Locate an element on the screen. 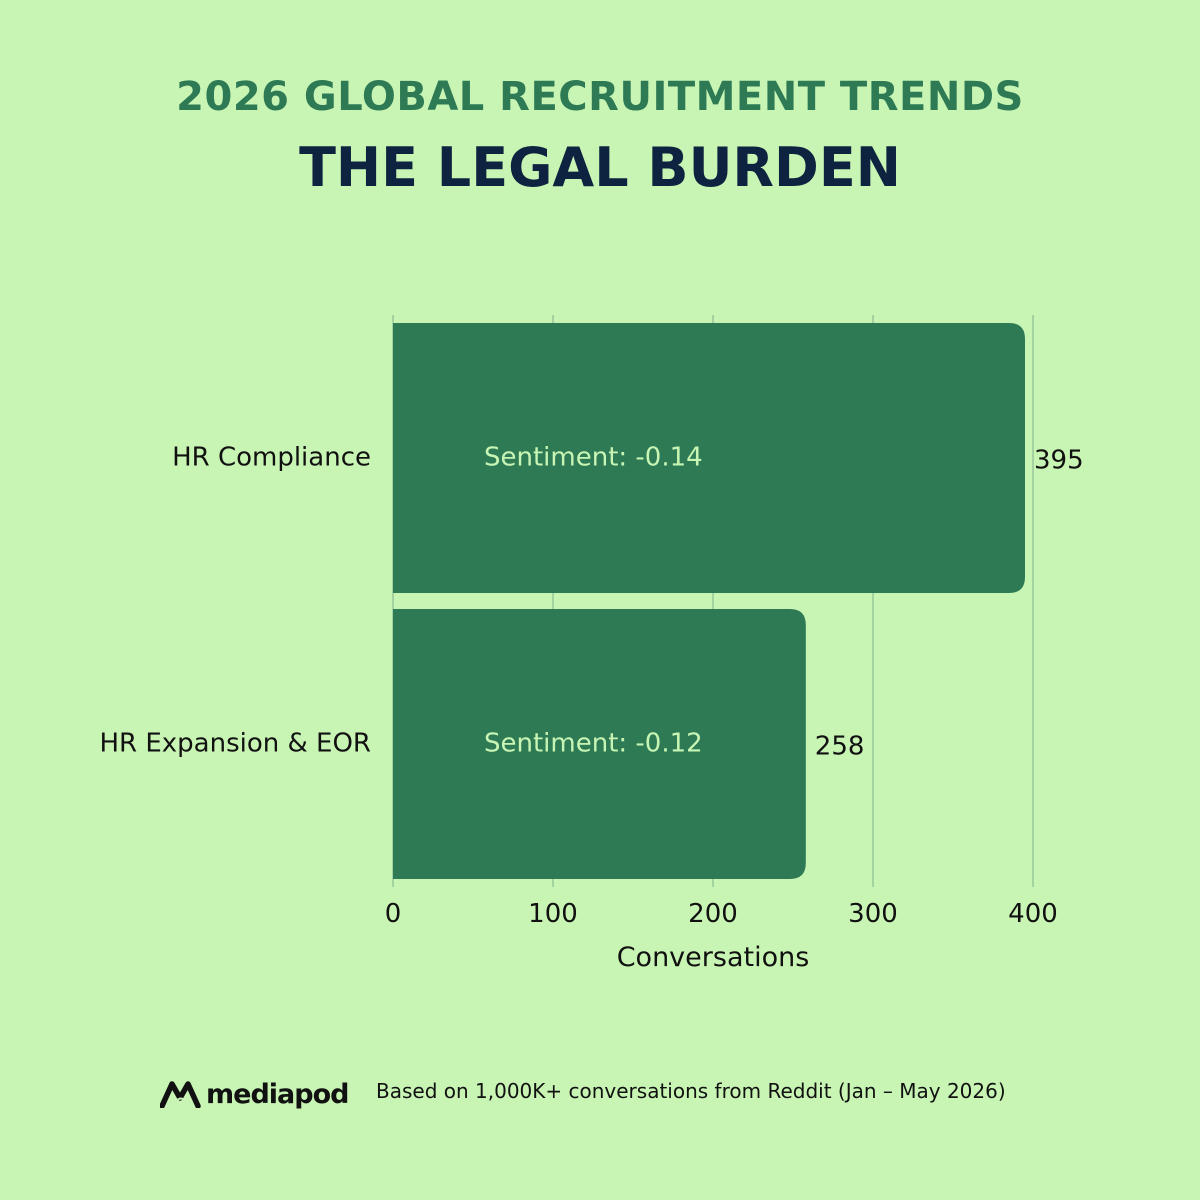 Image resolution: width=1200 pixels, height=1200 pixels. bar-sentiment-label: Sentiment: -0.14 is located at coordinates (593, 458).